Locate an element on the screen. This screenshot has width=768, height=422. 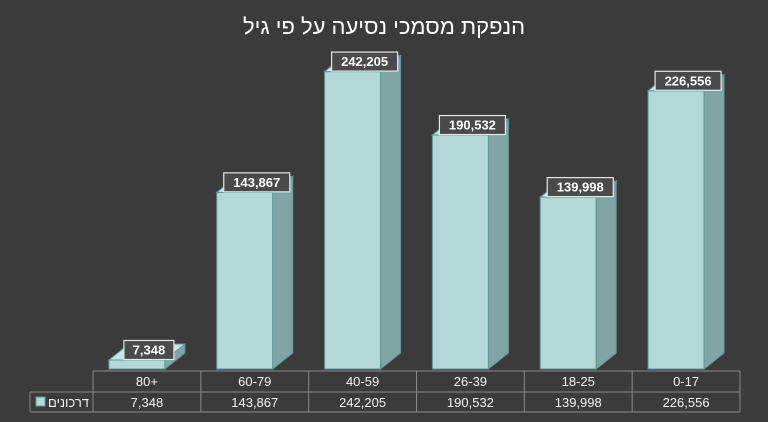
data-label-60-79: 143,867 is located at coordinates (257, 182).